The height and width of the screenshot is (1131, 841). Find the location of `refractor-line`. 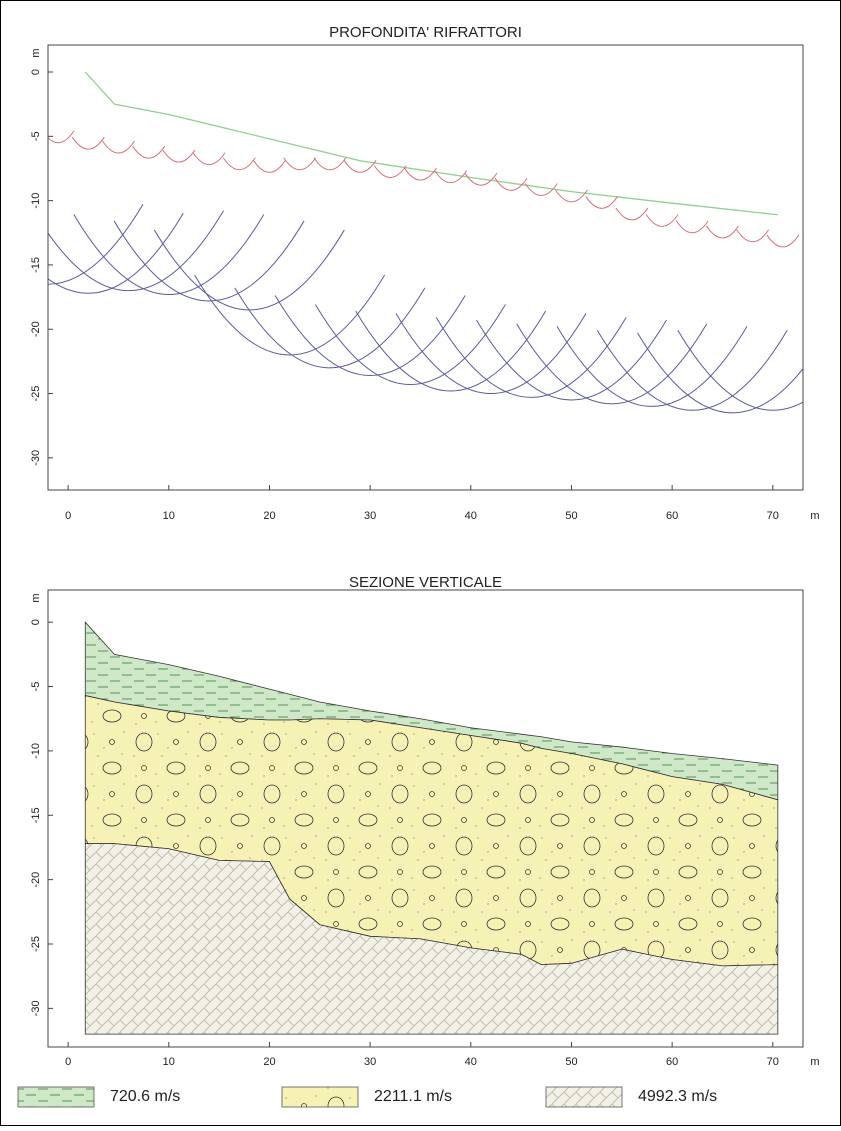

refractor-line is located at coordinates (431, 143).